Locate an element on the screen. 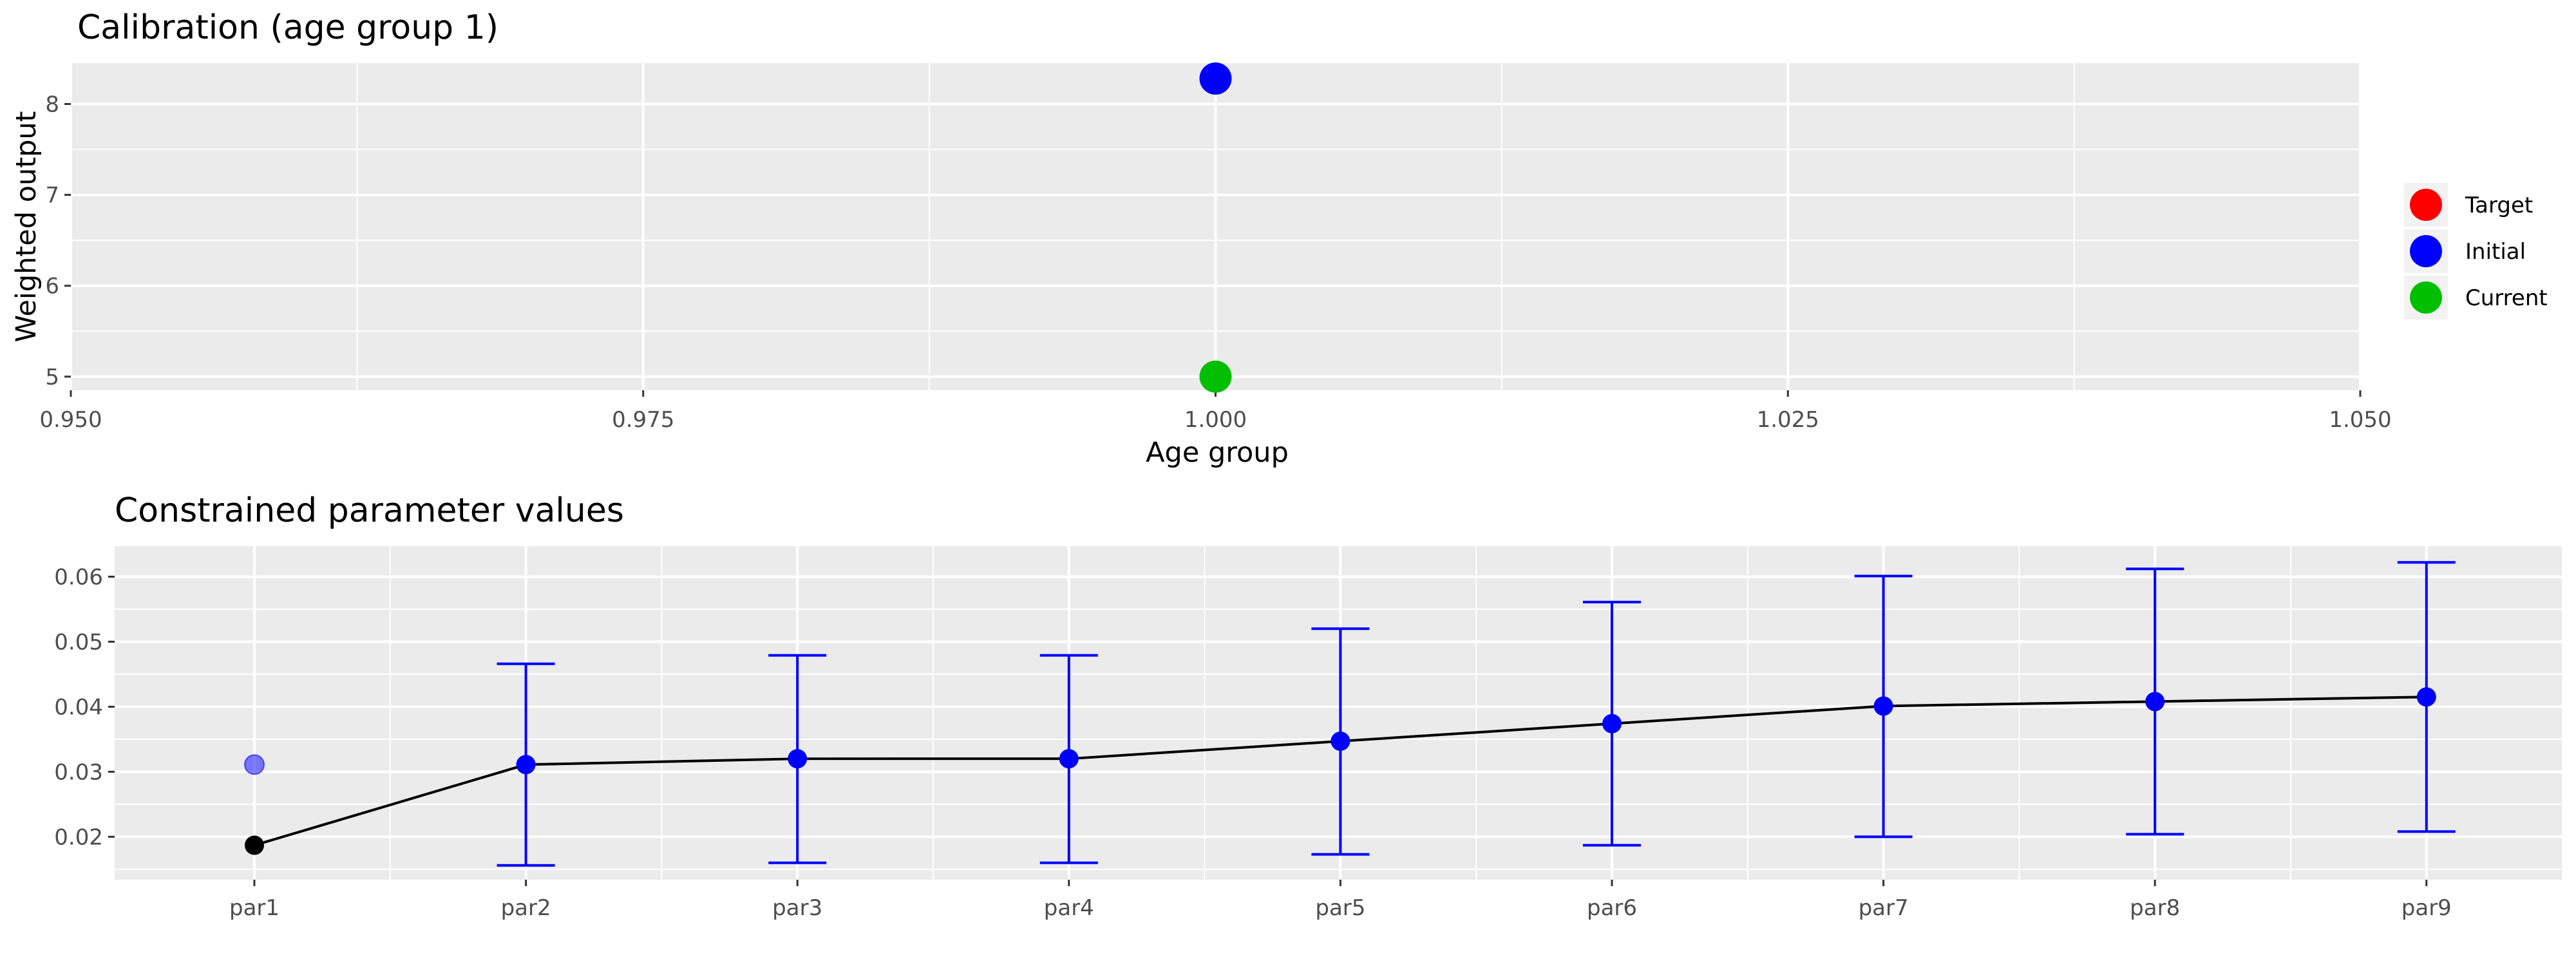 The image size is (2576, 966). legend-label-current: Current is located at coordinates (2506, 298).